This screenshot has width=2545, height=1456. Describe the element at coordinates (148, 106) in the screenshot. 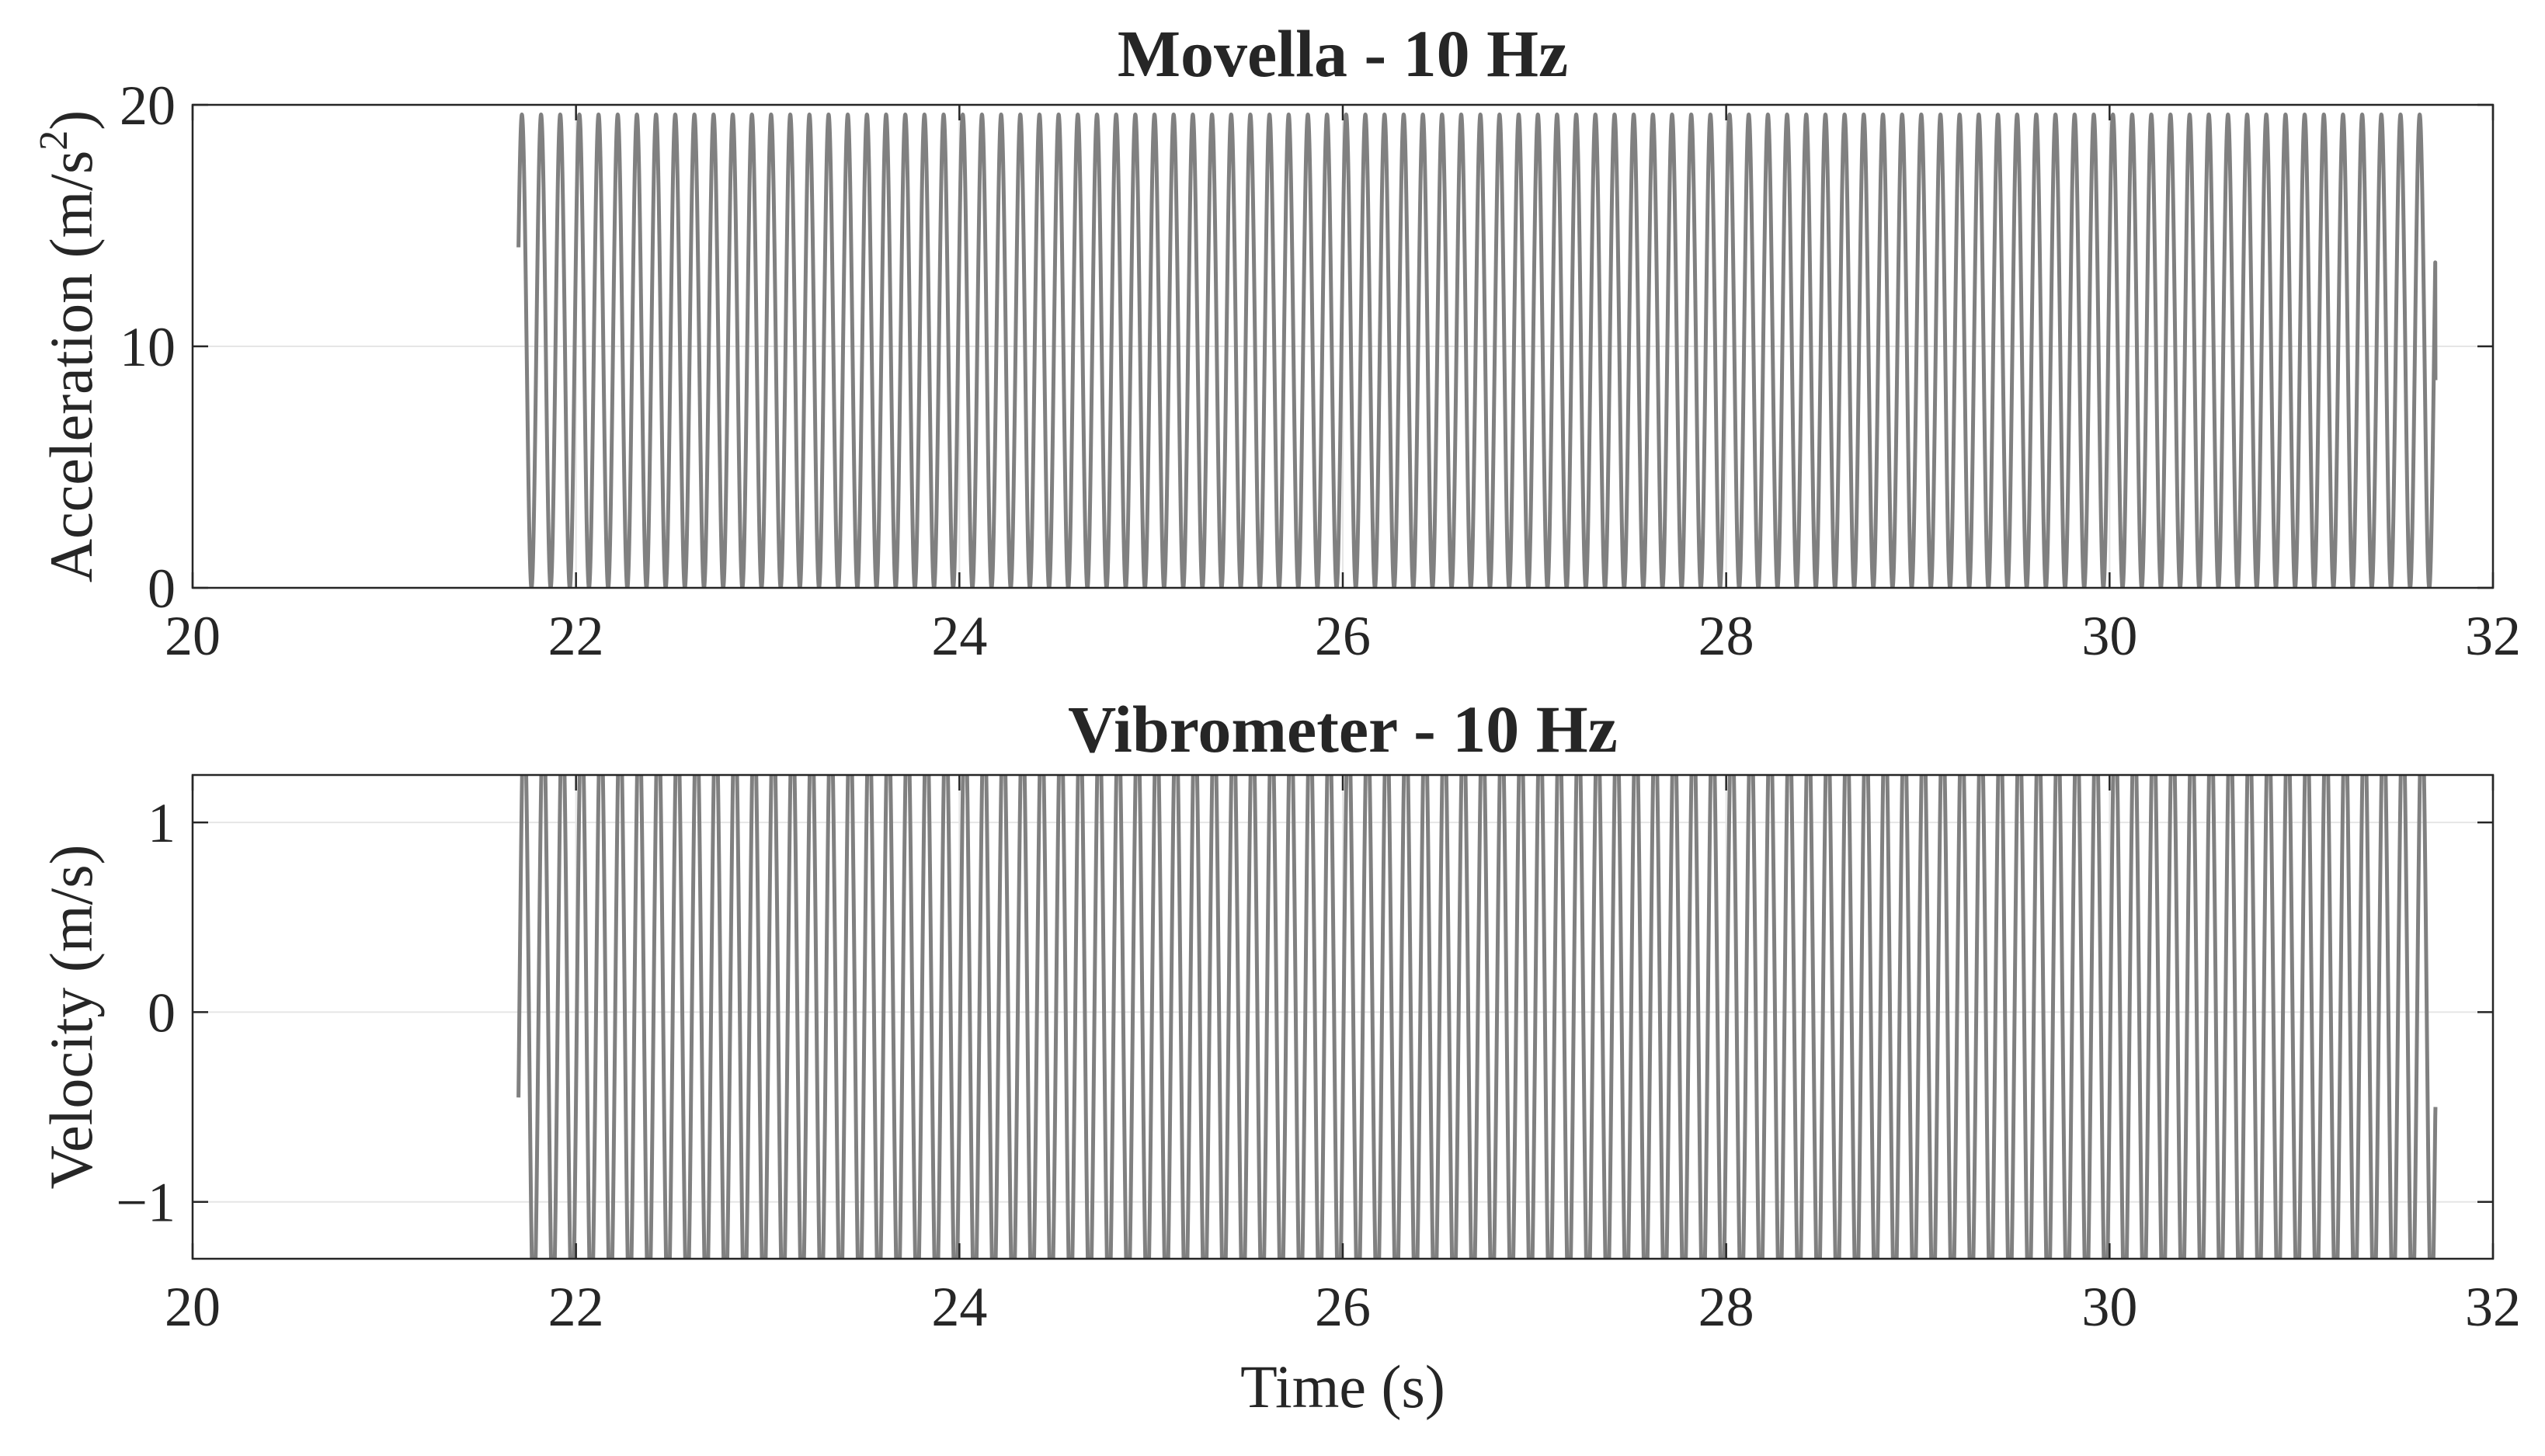

I see `panel-1-ytick-label-2: 20` at that location.